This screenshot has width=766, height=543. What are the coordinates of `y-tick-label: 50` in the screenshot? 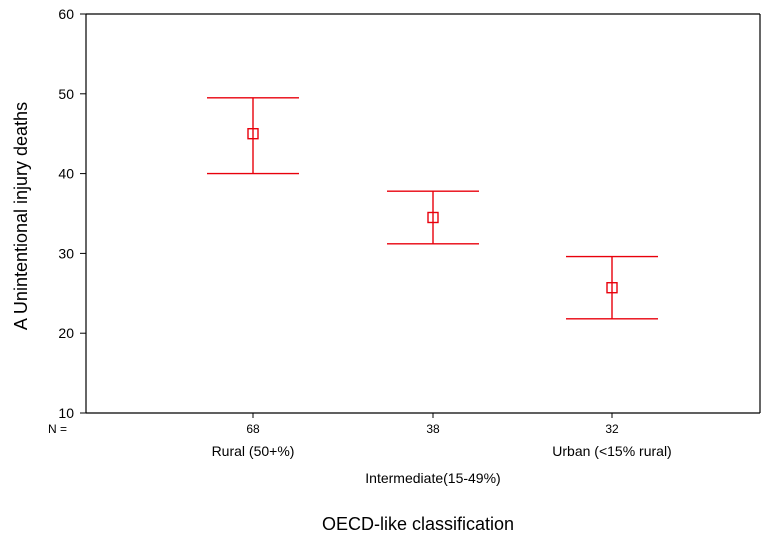 It's located at (66, 94).